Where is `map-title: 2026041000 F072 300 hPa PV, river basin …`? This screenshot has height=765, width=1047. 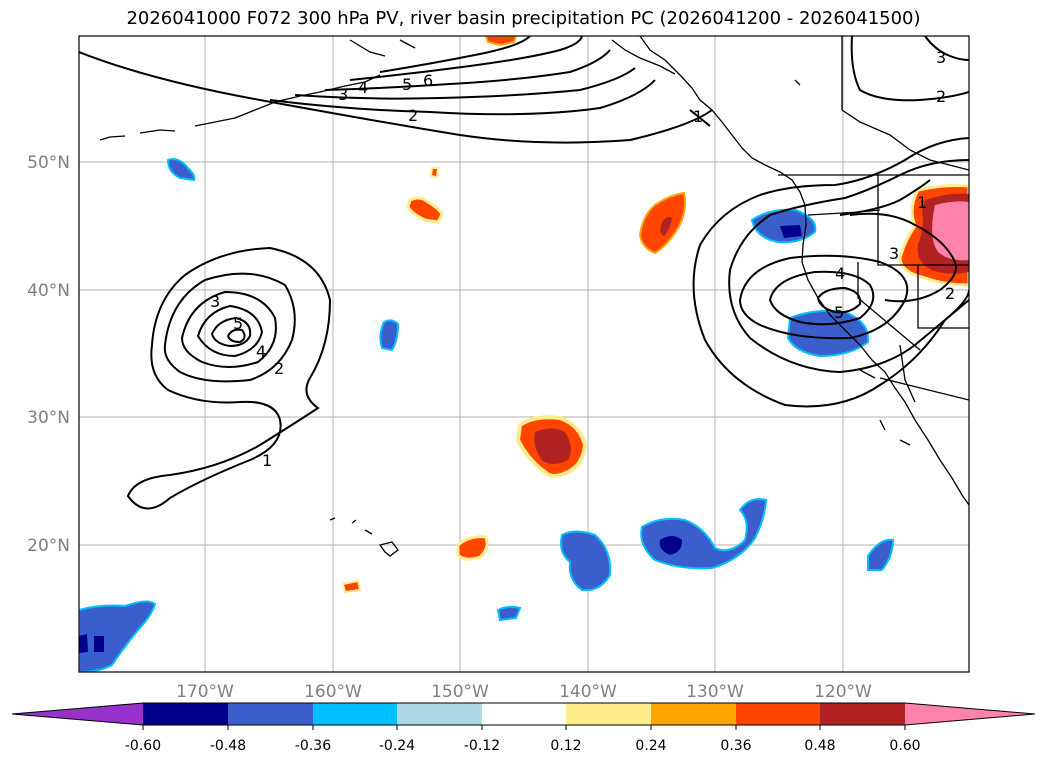
map-title: 2026041000 F072 300 hPa PV, river basin … is located at coordinates (523, 18).